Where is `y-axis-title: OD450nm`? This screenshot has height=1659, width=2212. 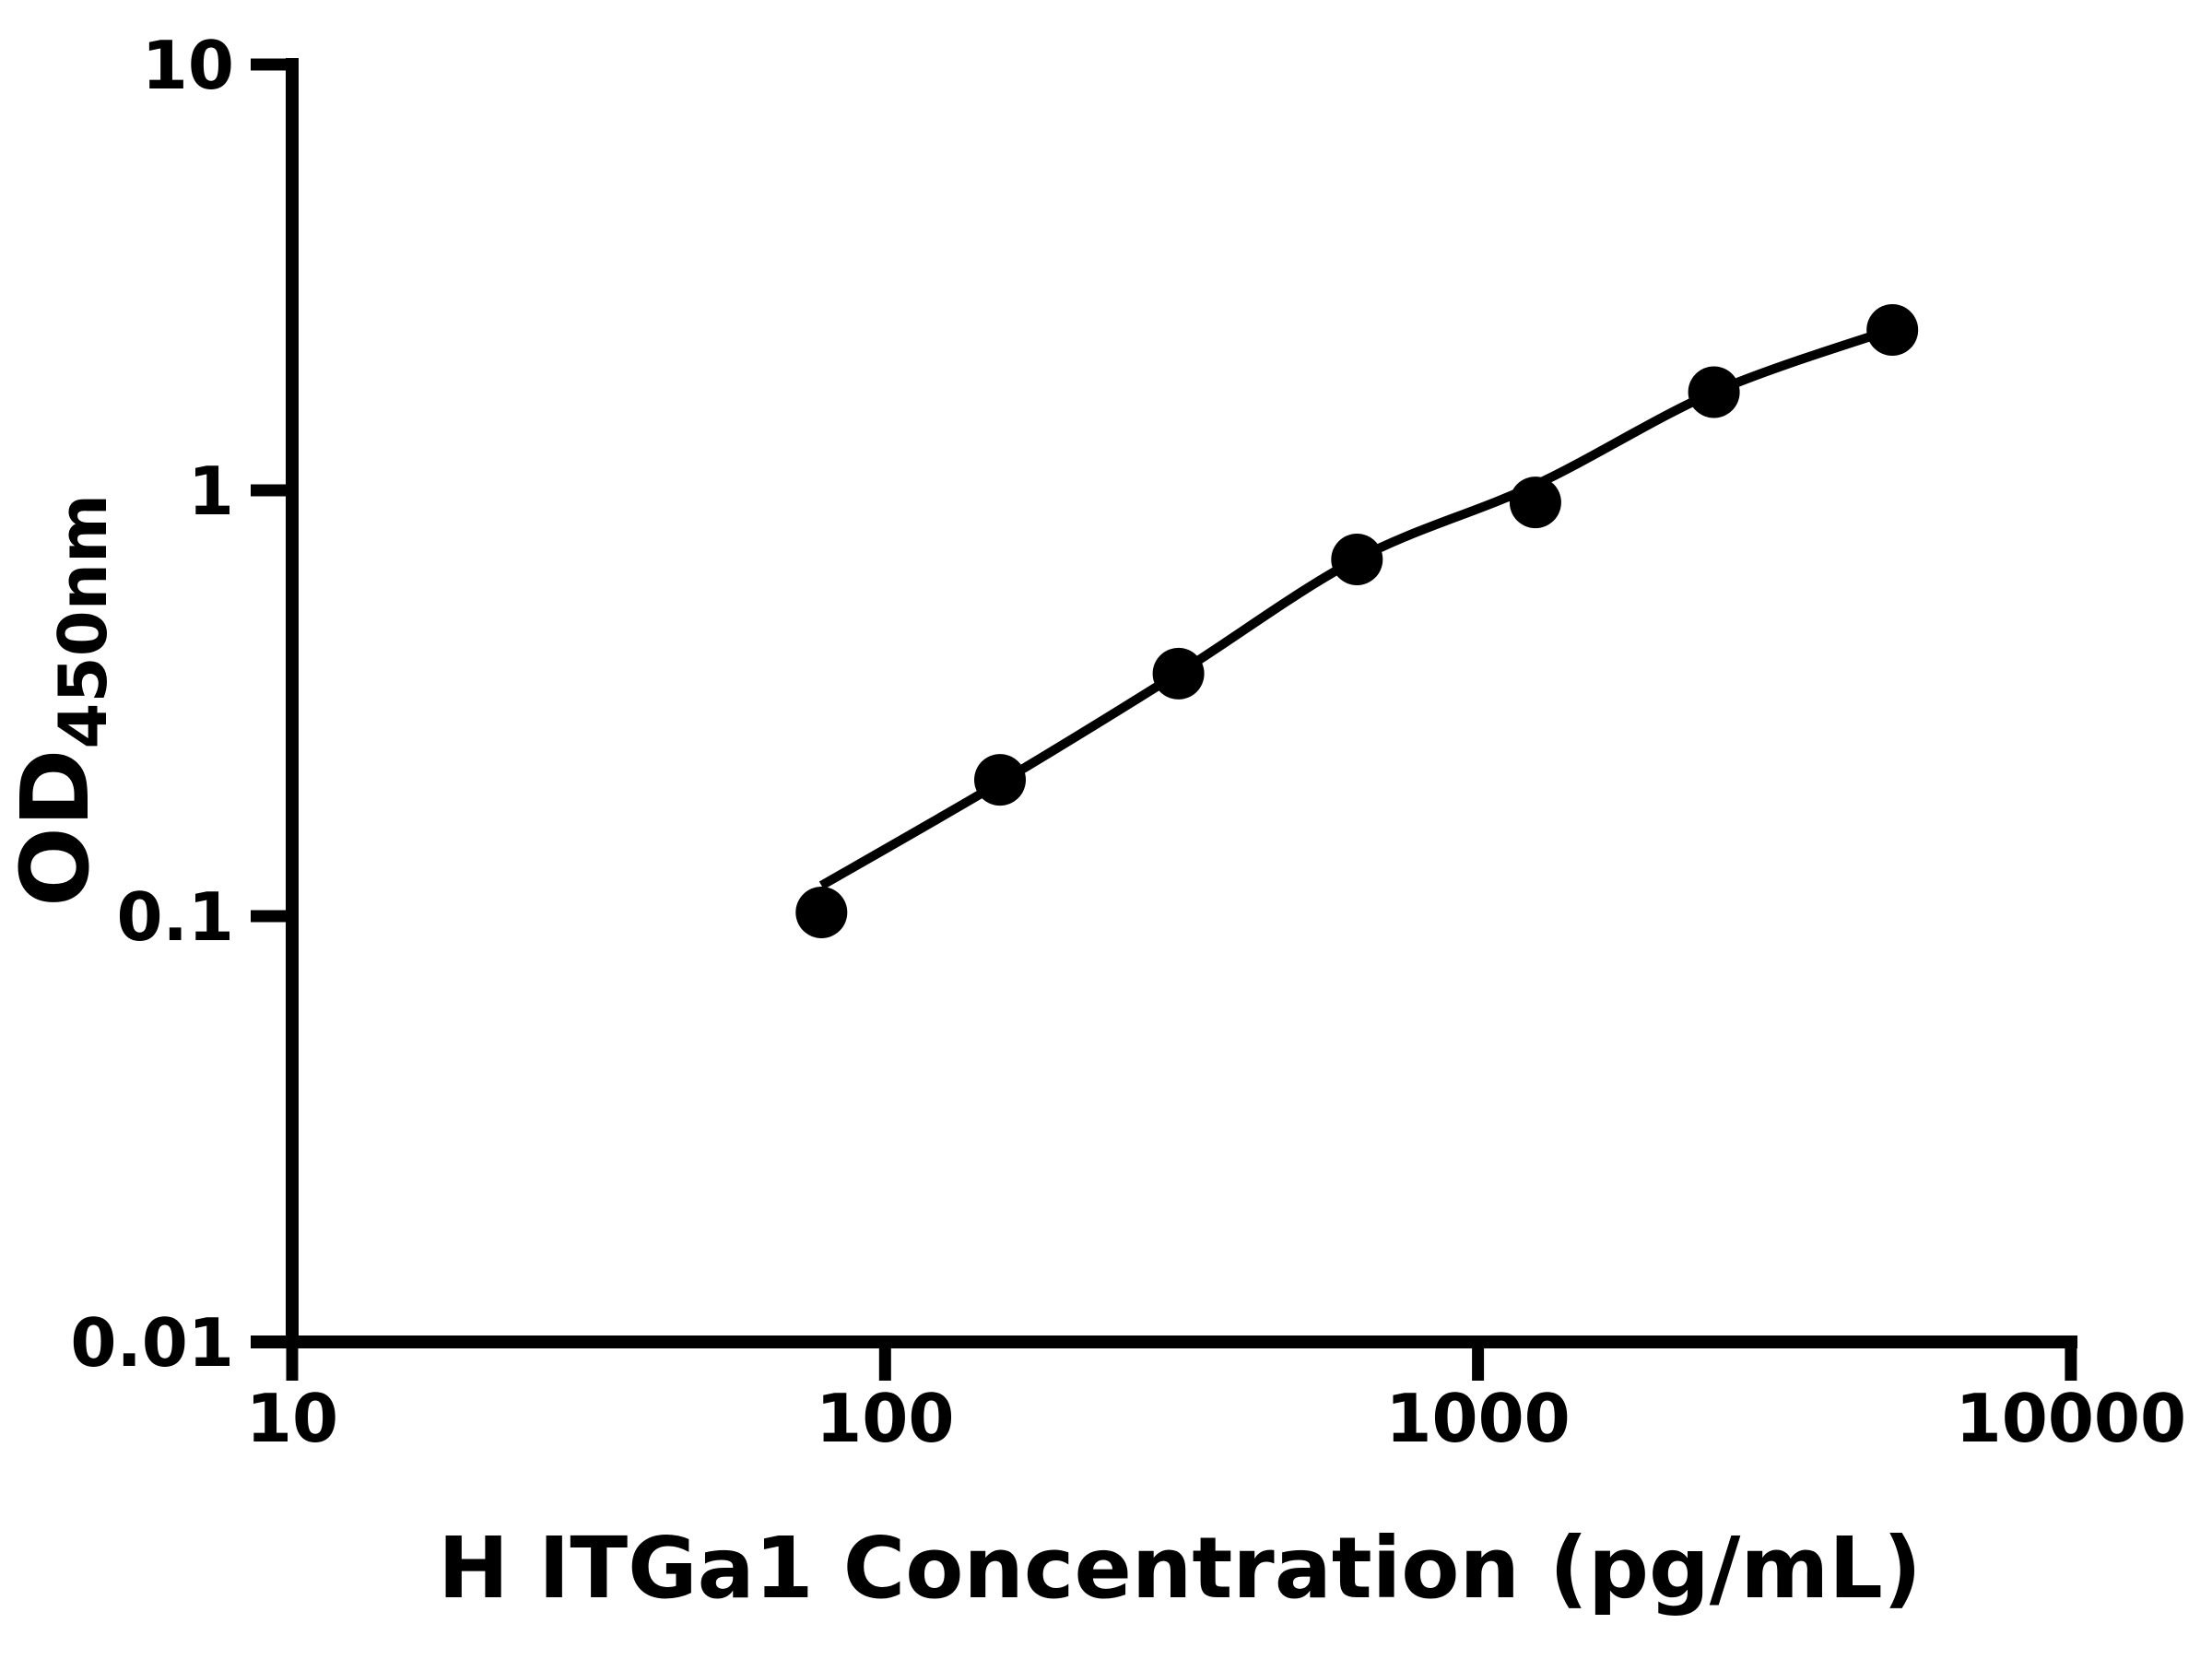
y-axis-title: OD450nm is located at coordinates (61, 700).